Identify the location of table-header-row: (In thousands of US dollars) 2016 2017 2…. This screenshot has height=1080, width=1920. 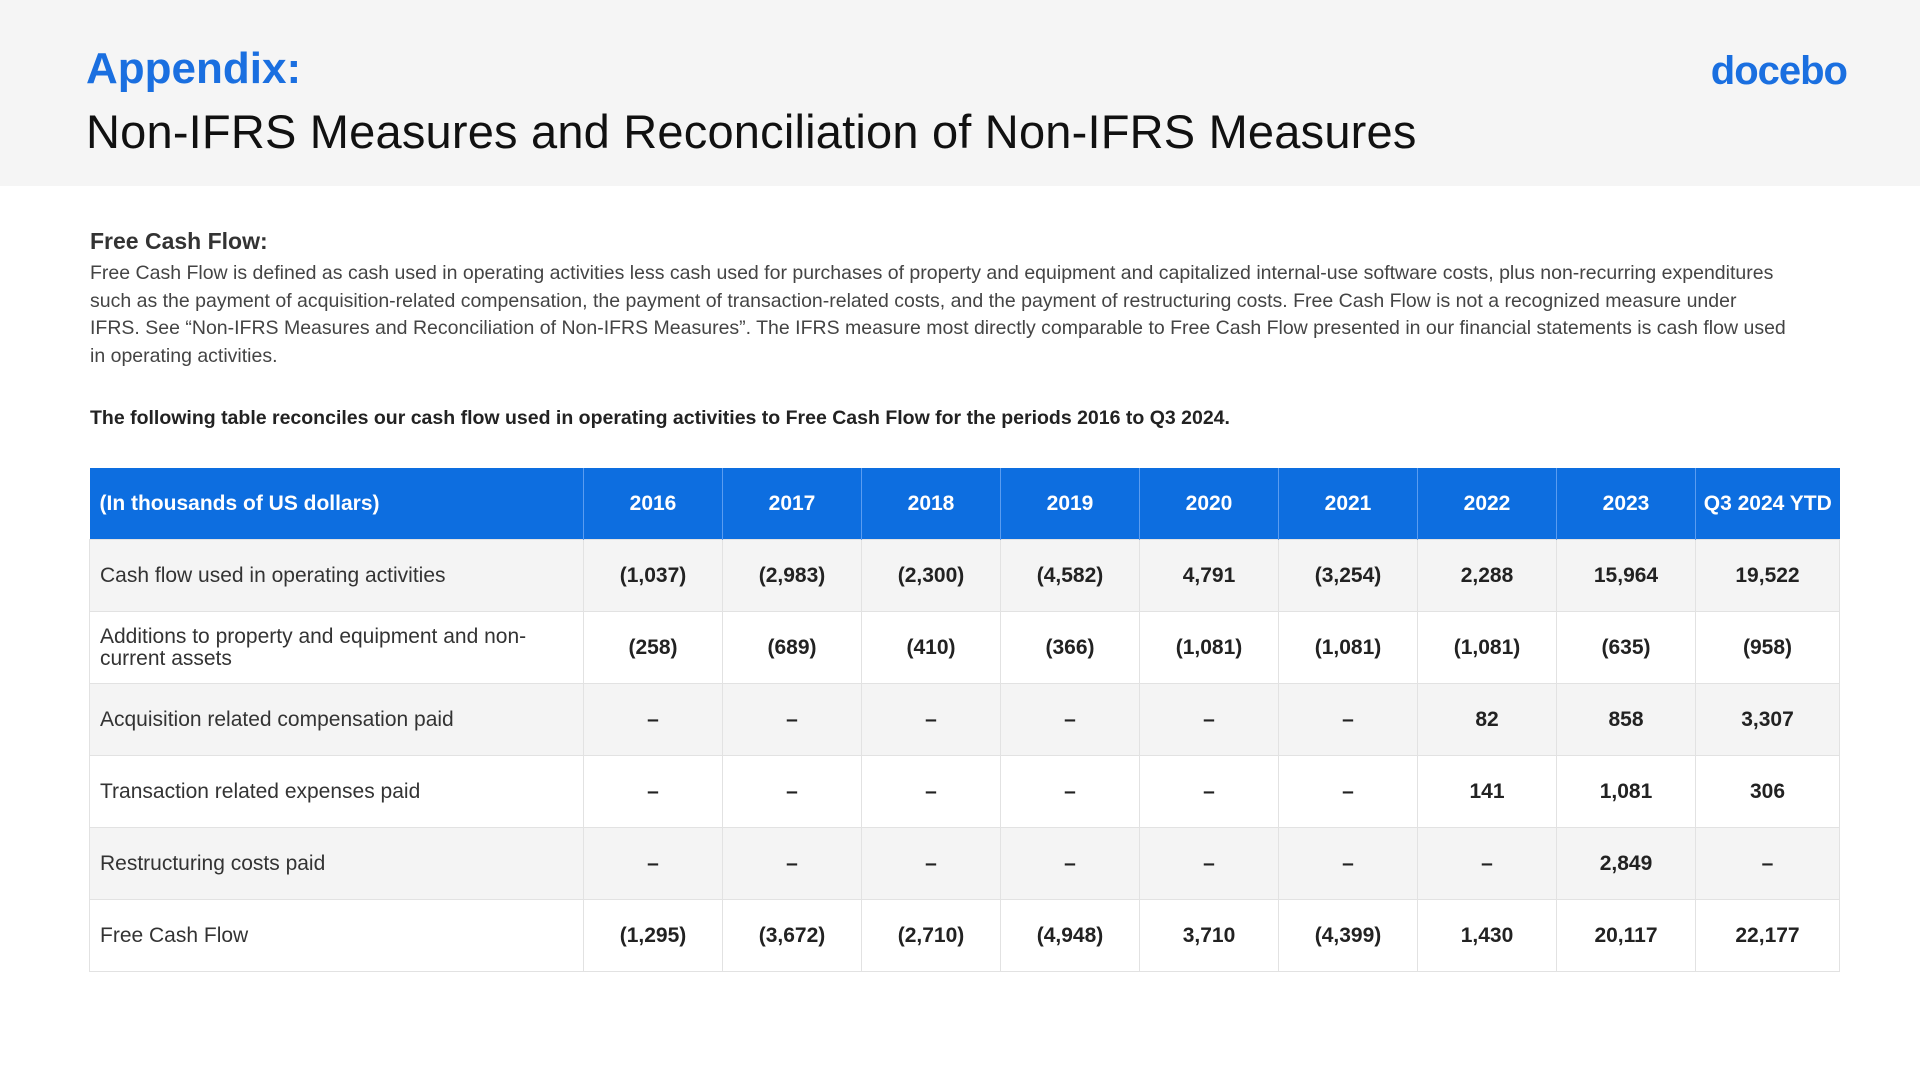
(964, 504).